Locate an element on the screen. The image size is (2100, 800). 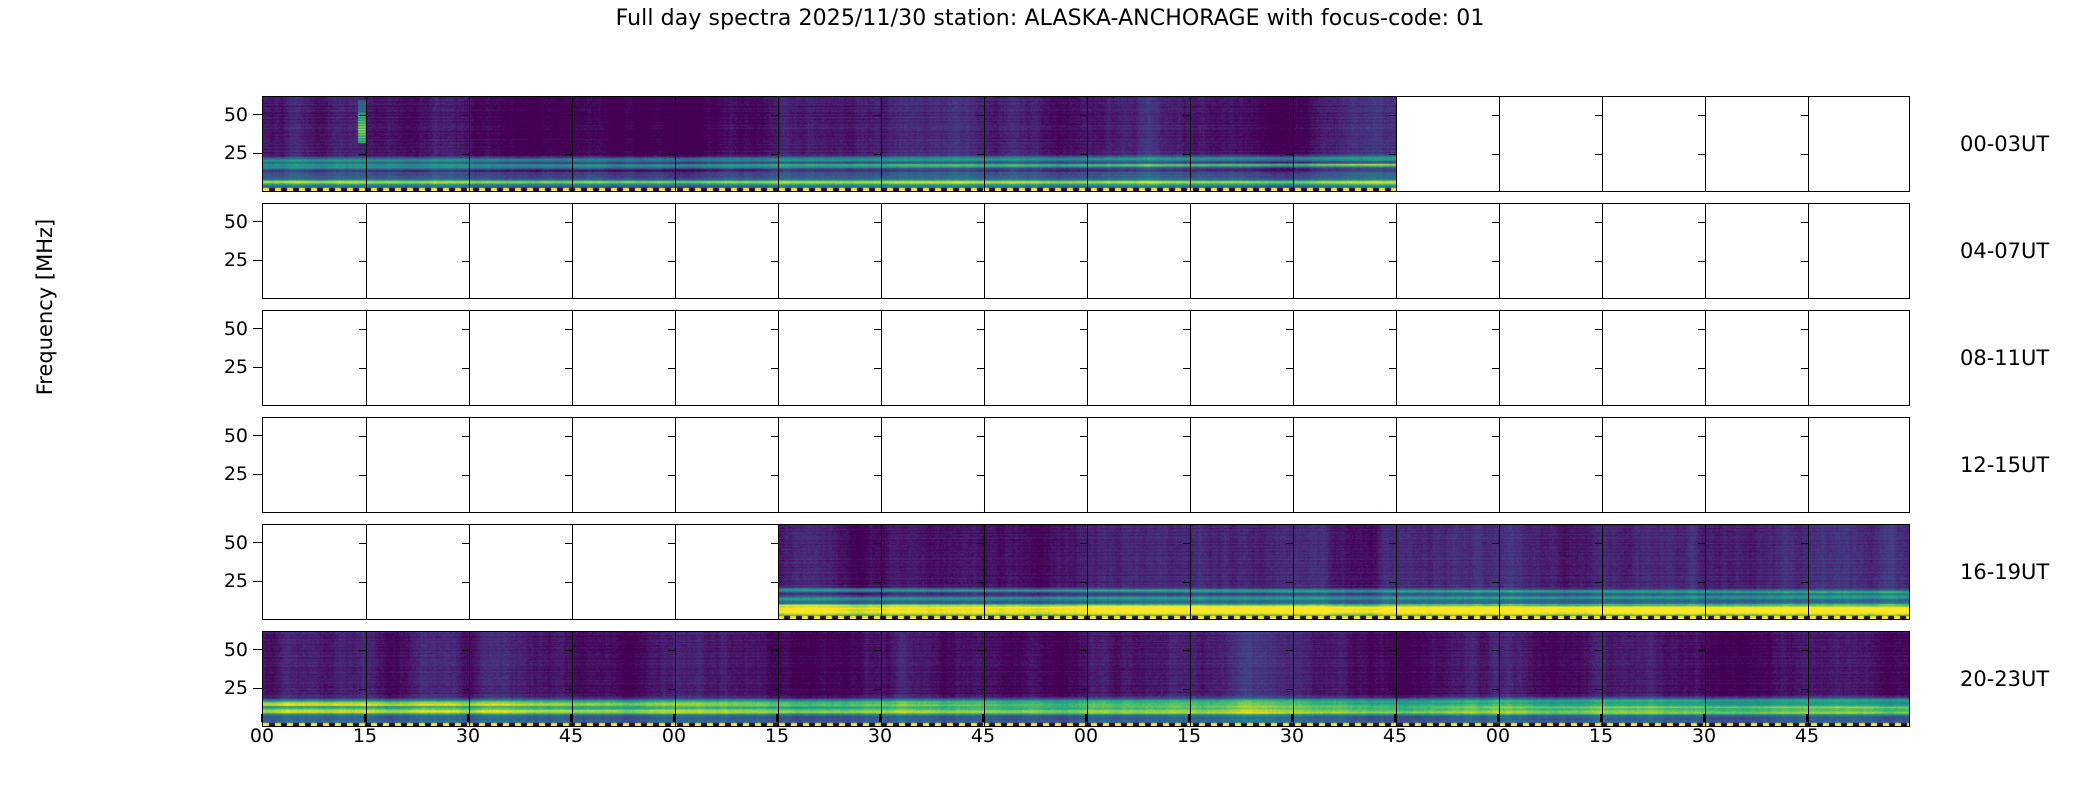
x-axis: 00 15 30 45 00 15 30 45 00 15 30 45 00 15 30 45 is located at coordinates (1080, 737).